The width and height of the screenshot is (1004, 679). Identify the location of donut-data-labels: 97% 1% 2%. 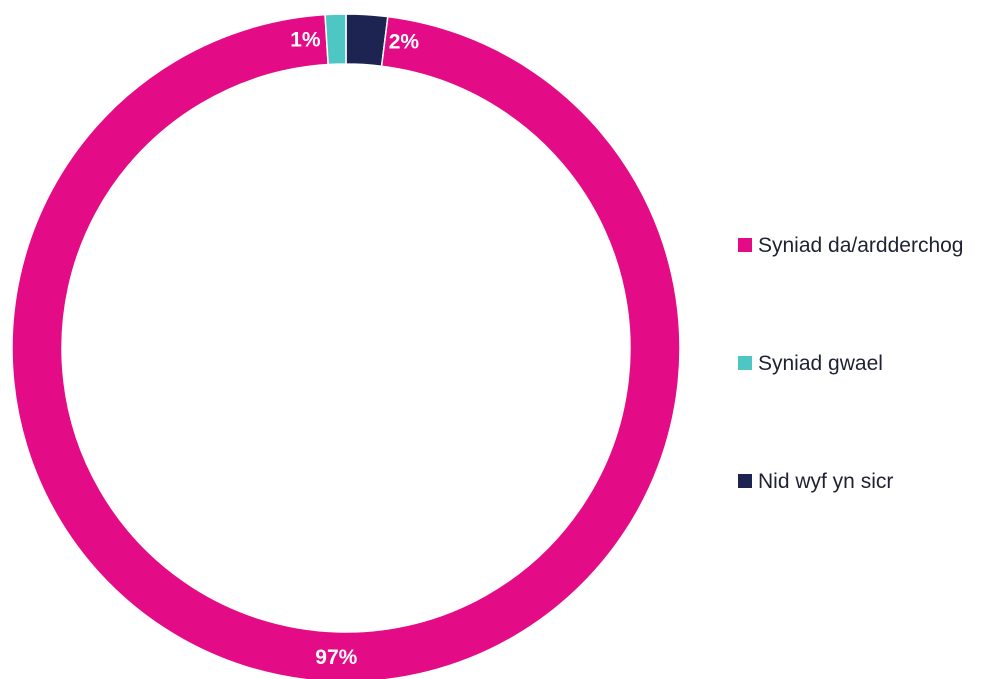
(354, 349).